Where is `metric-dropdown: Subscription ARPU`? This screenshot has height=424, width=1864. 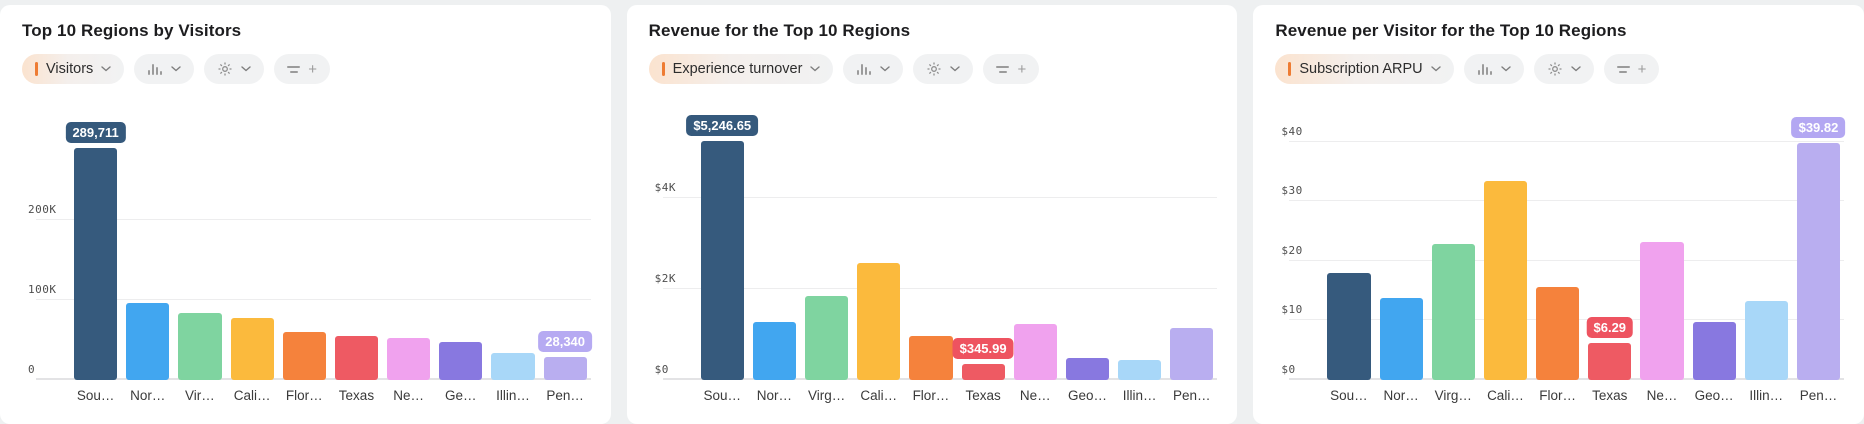 metric-dropdown: Subscription ARPU is located at coordinates (1364, 69).